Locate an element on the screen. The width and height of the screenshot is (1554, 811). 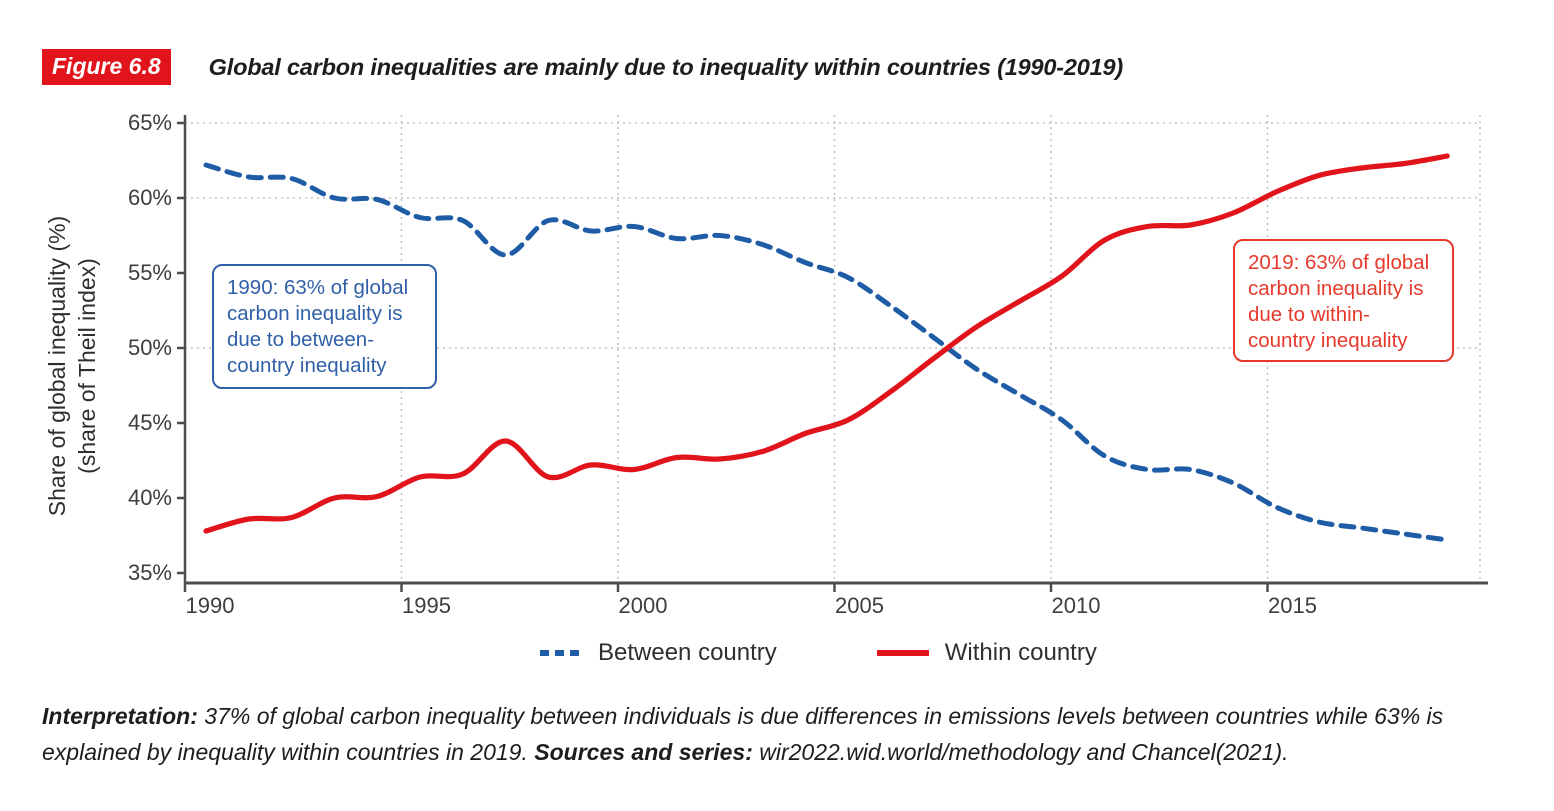
annotation-line: due to within- is located at coordinates (1309, 314).